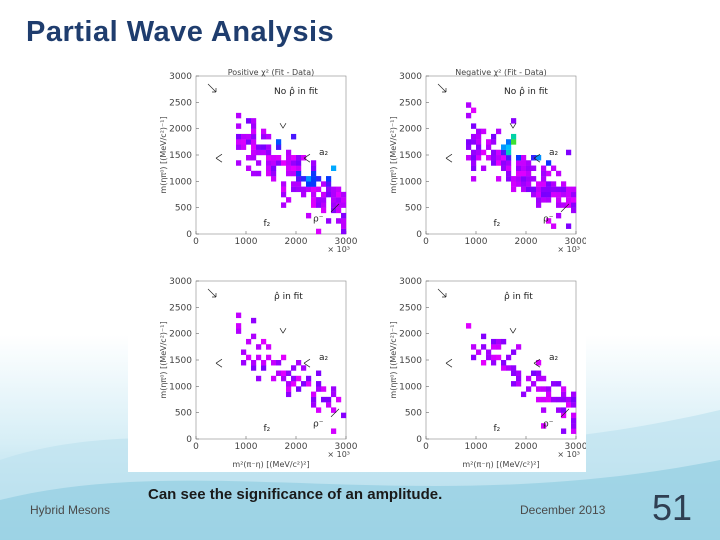 The width and height of the screenshot is (720, 540). Describe the element at coordinates (526, 242) in the screenshot. I see `x-tick-label: 2000` at that location.